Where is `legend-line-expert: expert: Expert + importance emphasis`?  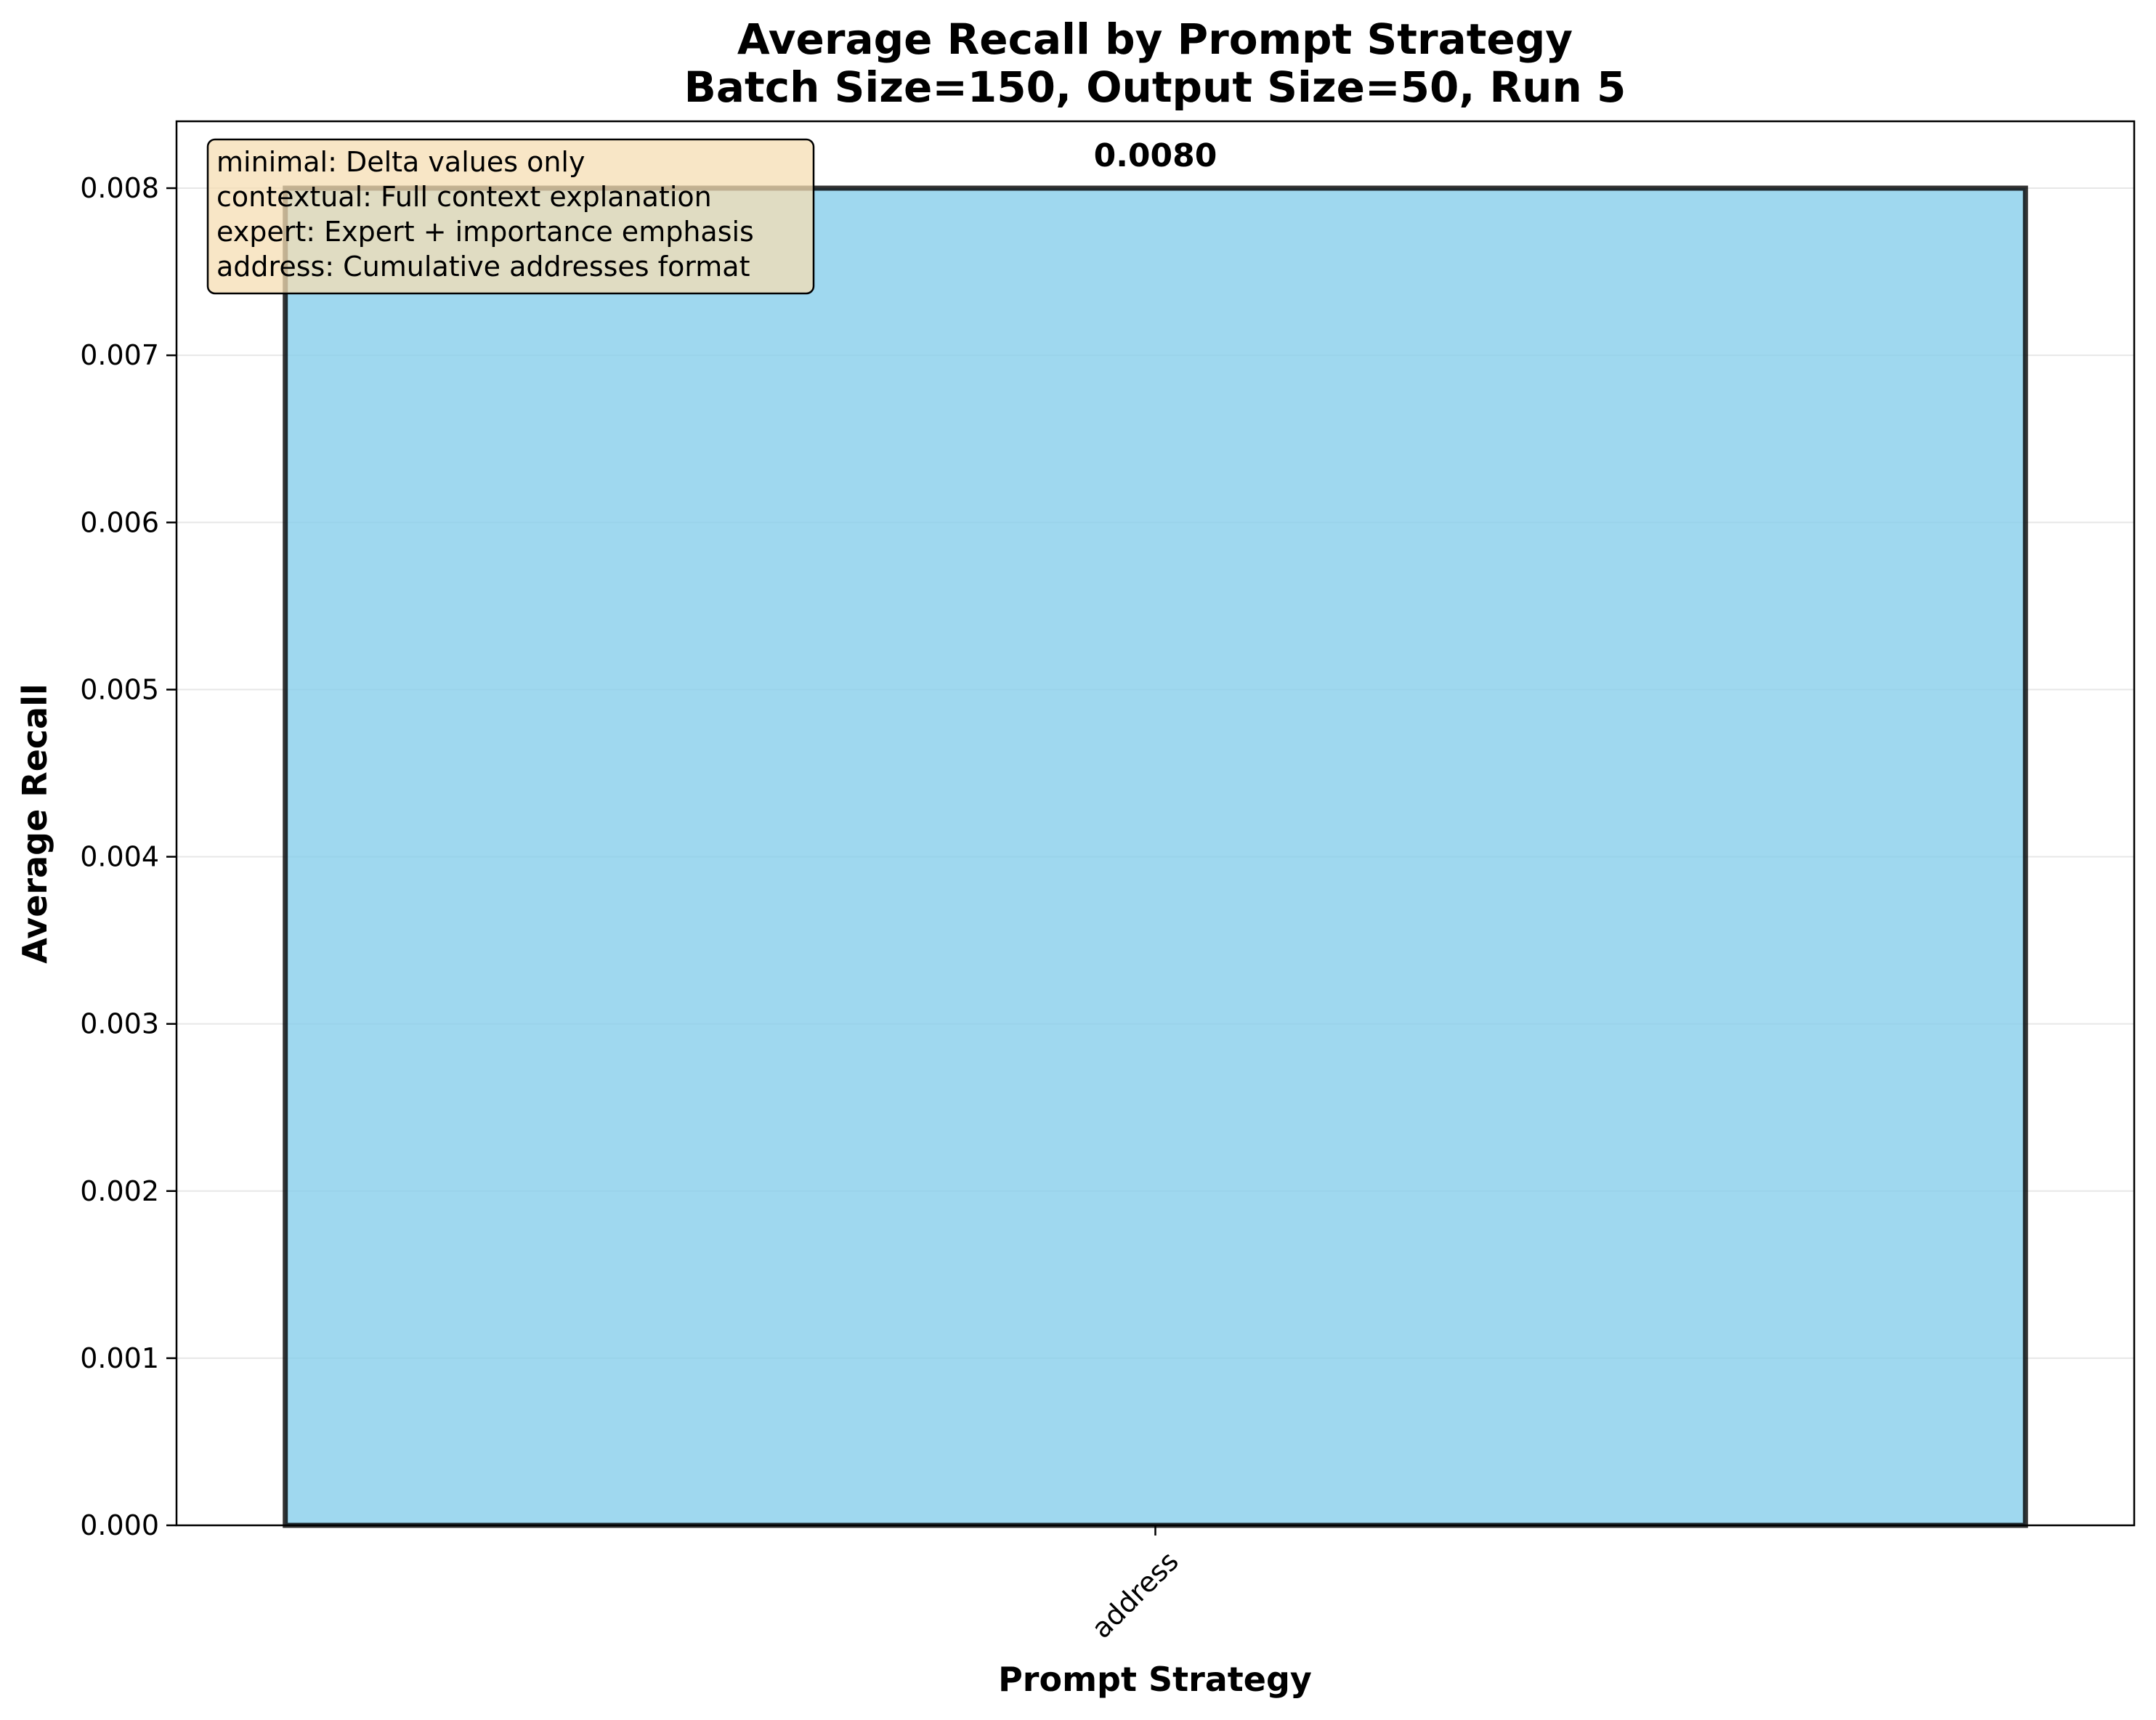 legend-line-expert: expert: Expert + importance emphasis is located at coordinates (485, 232).